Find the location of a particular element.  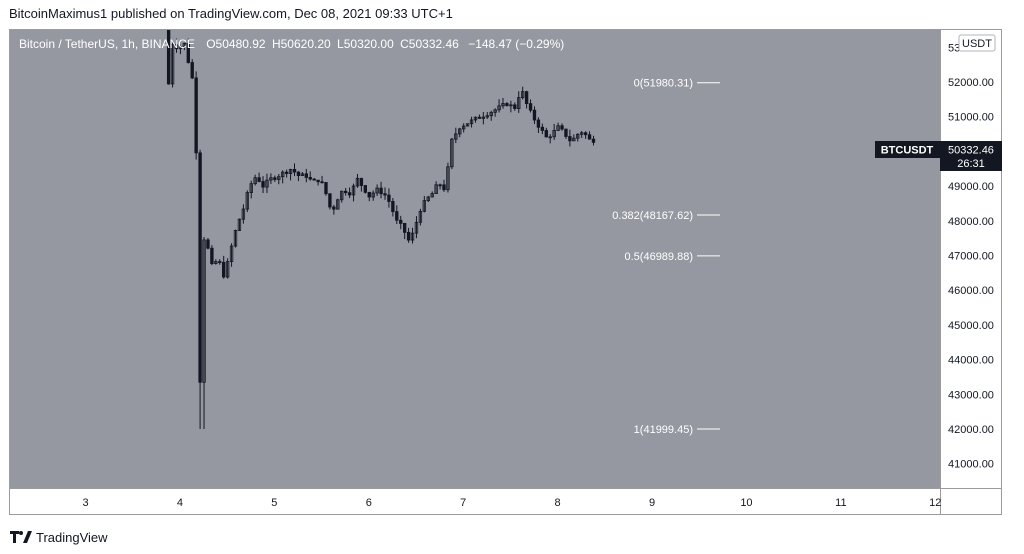

symbol-tag-text: BTCUSDT is located at coordinates (907, 151).